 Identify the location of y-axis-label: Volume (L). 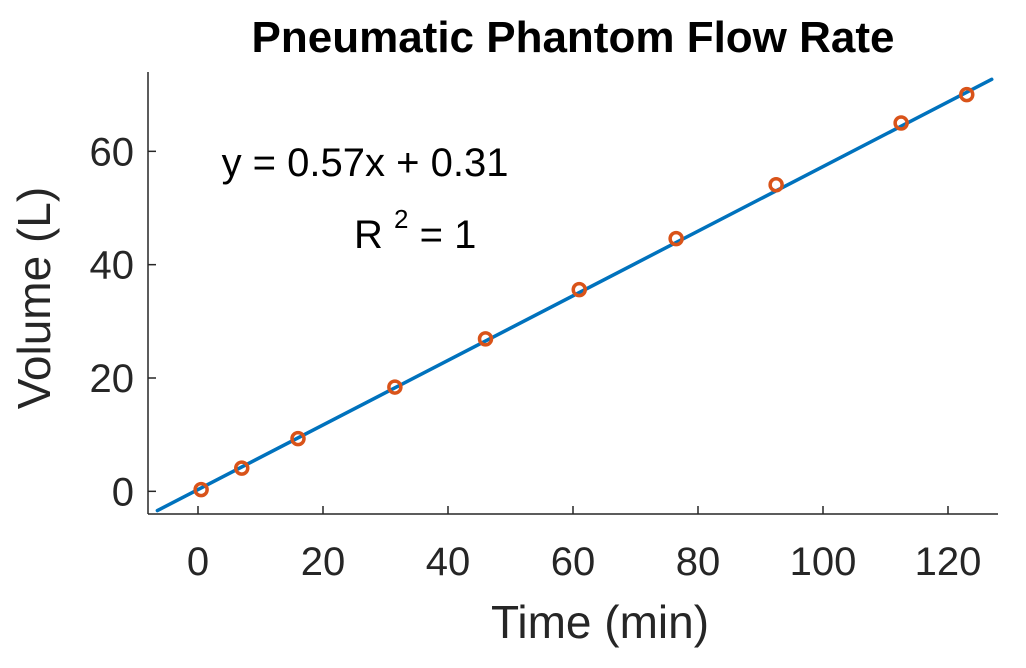
(34, 298).